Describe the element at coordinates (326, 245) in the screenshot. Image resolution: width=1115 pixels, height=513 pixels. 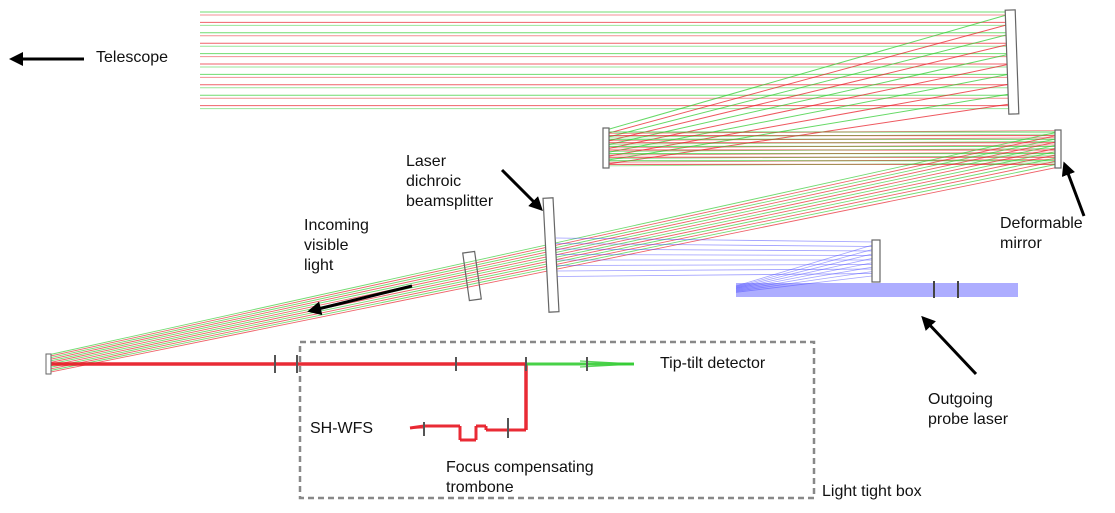
I see `incoming-visible-line-2: visible` at that location.